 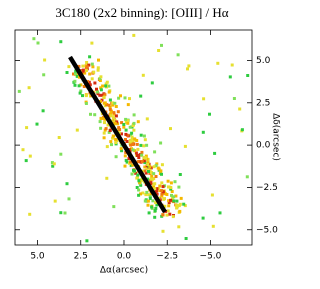 What do you see at coordinates (263, 146) in the screenshot?
I see `y-tick-label: 0.0` at bounding box center [263, 146].